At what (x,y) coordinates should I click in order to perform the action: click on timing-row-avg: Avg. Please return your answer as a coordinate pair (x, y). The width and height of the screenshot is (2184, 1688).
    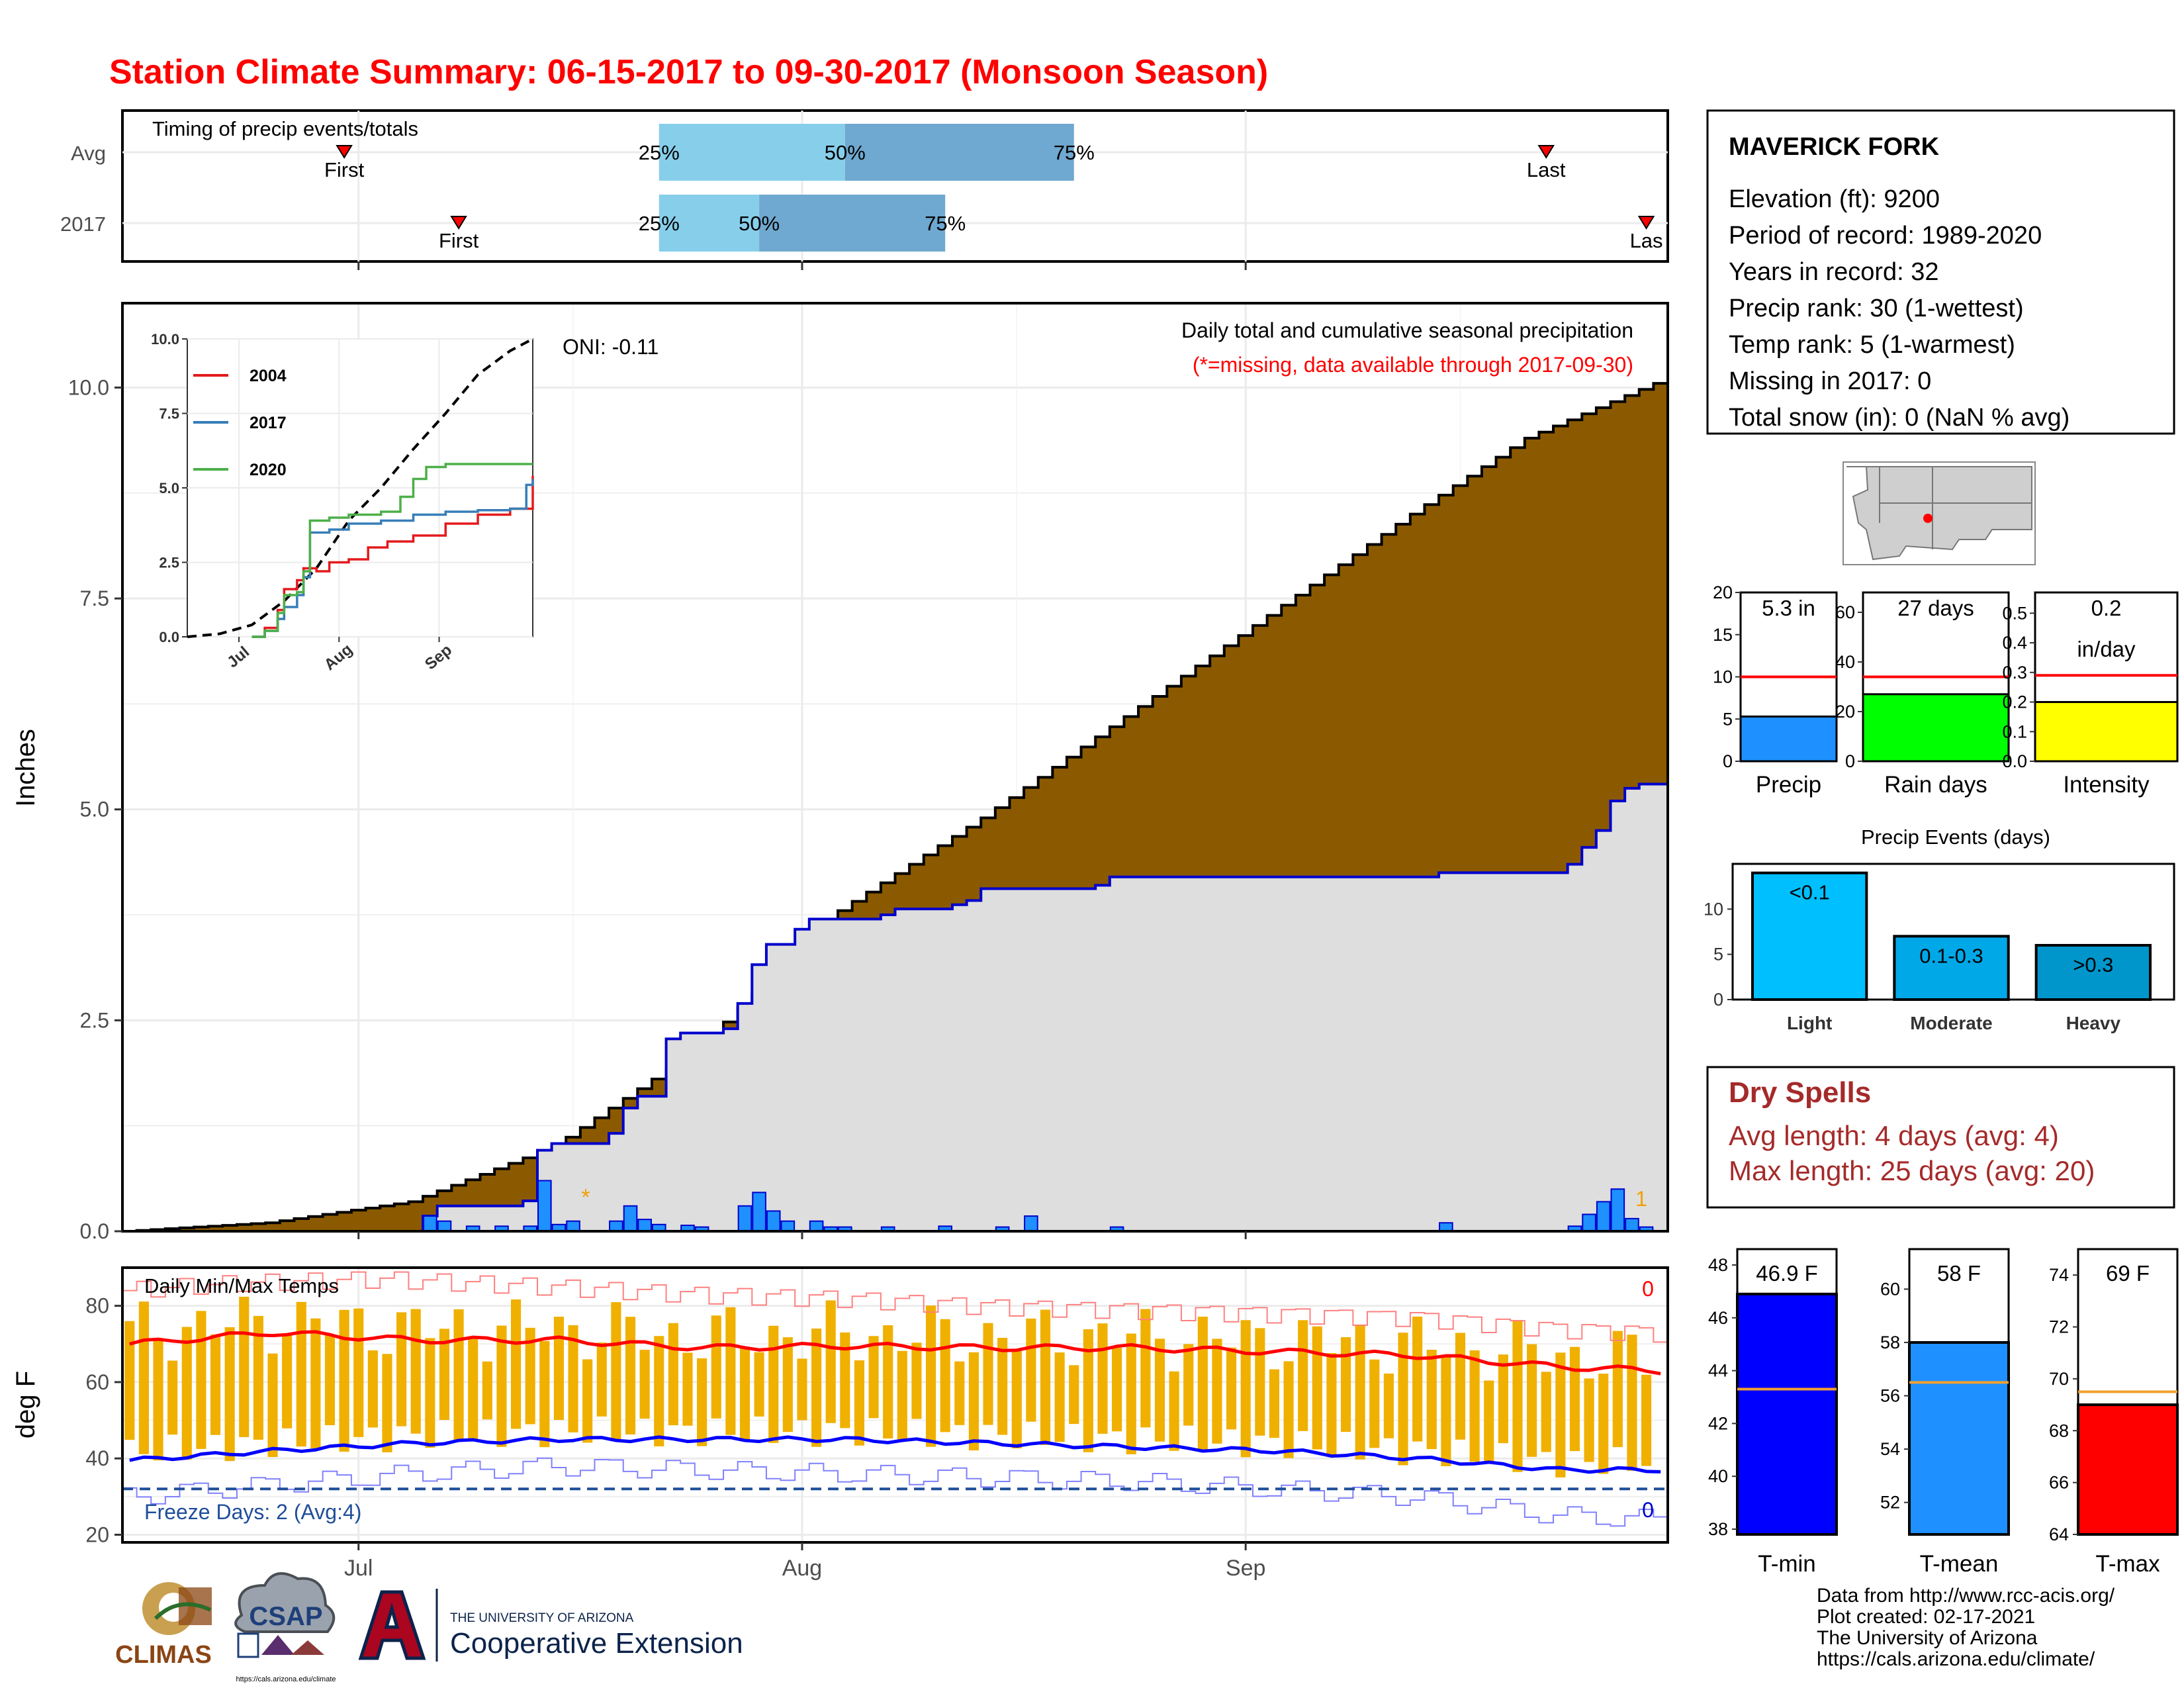
    Looking at the image, I should click on (88, 153).